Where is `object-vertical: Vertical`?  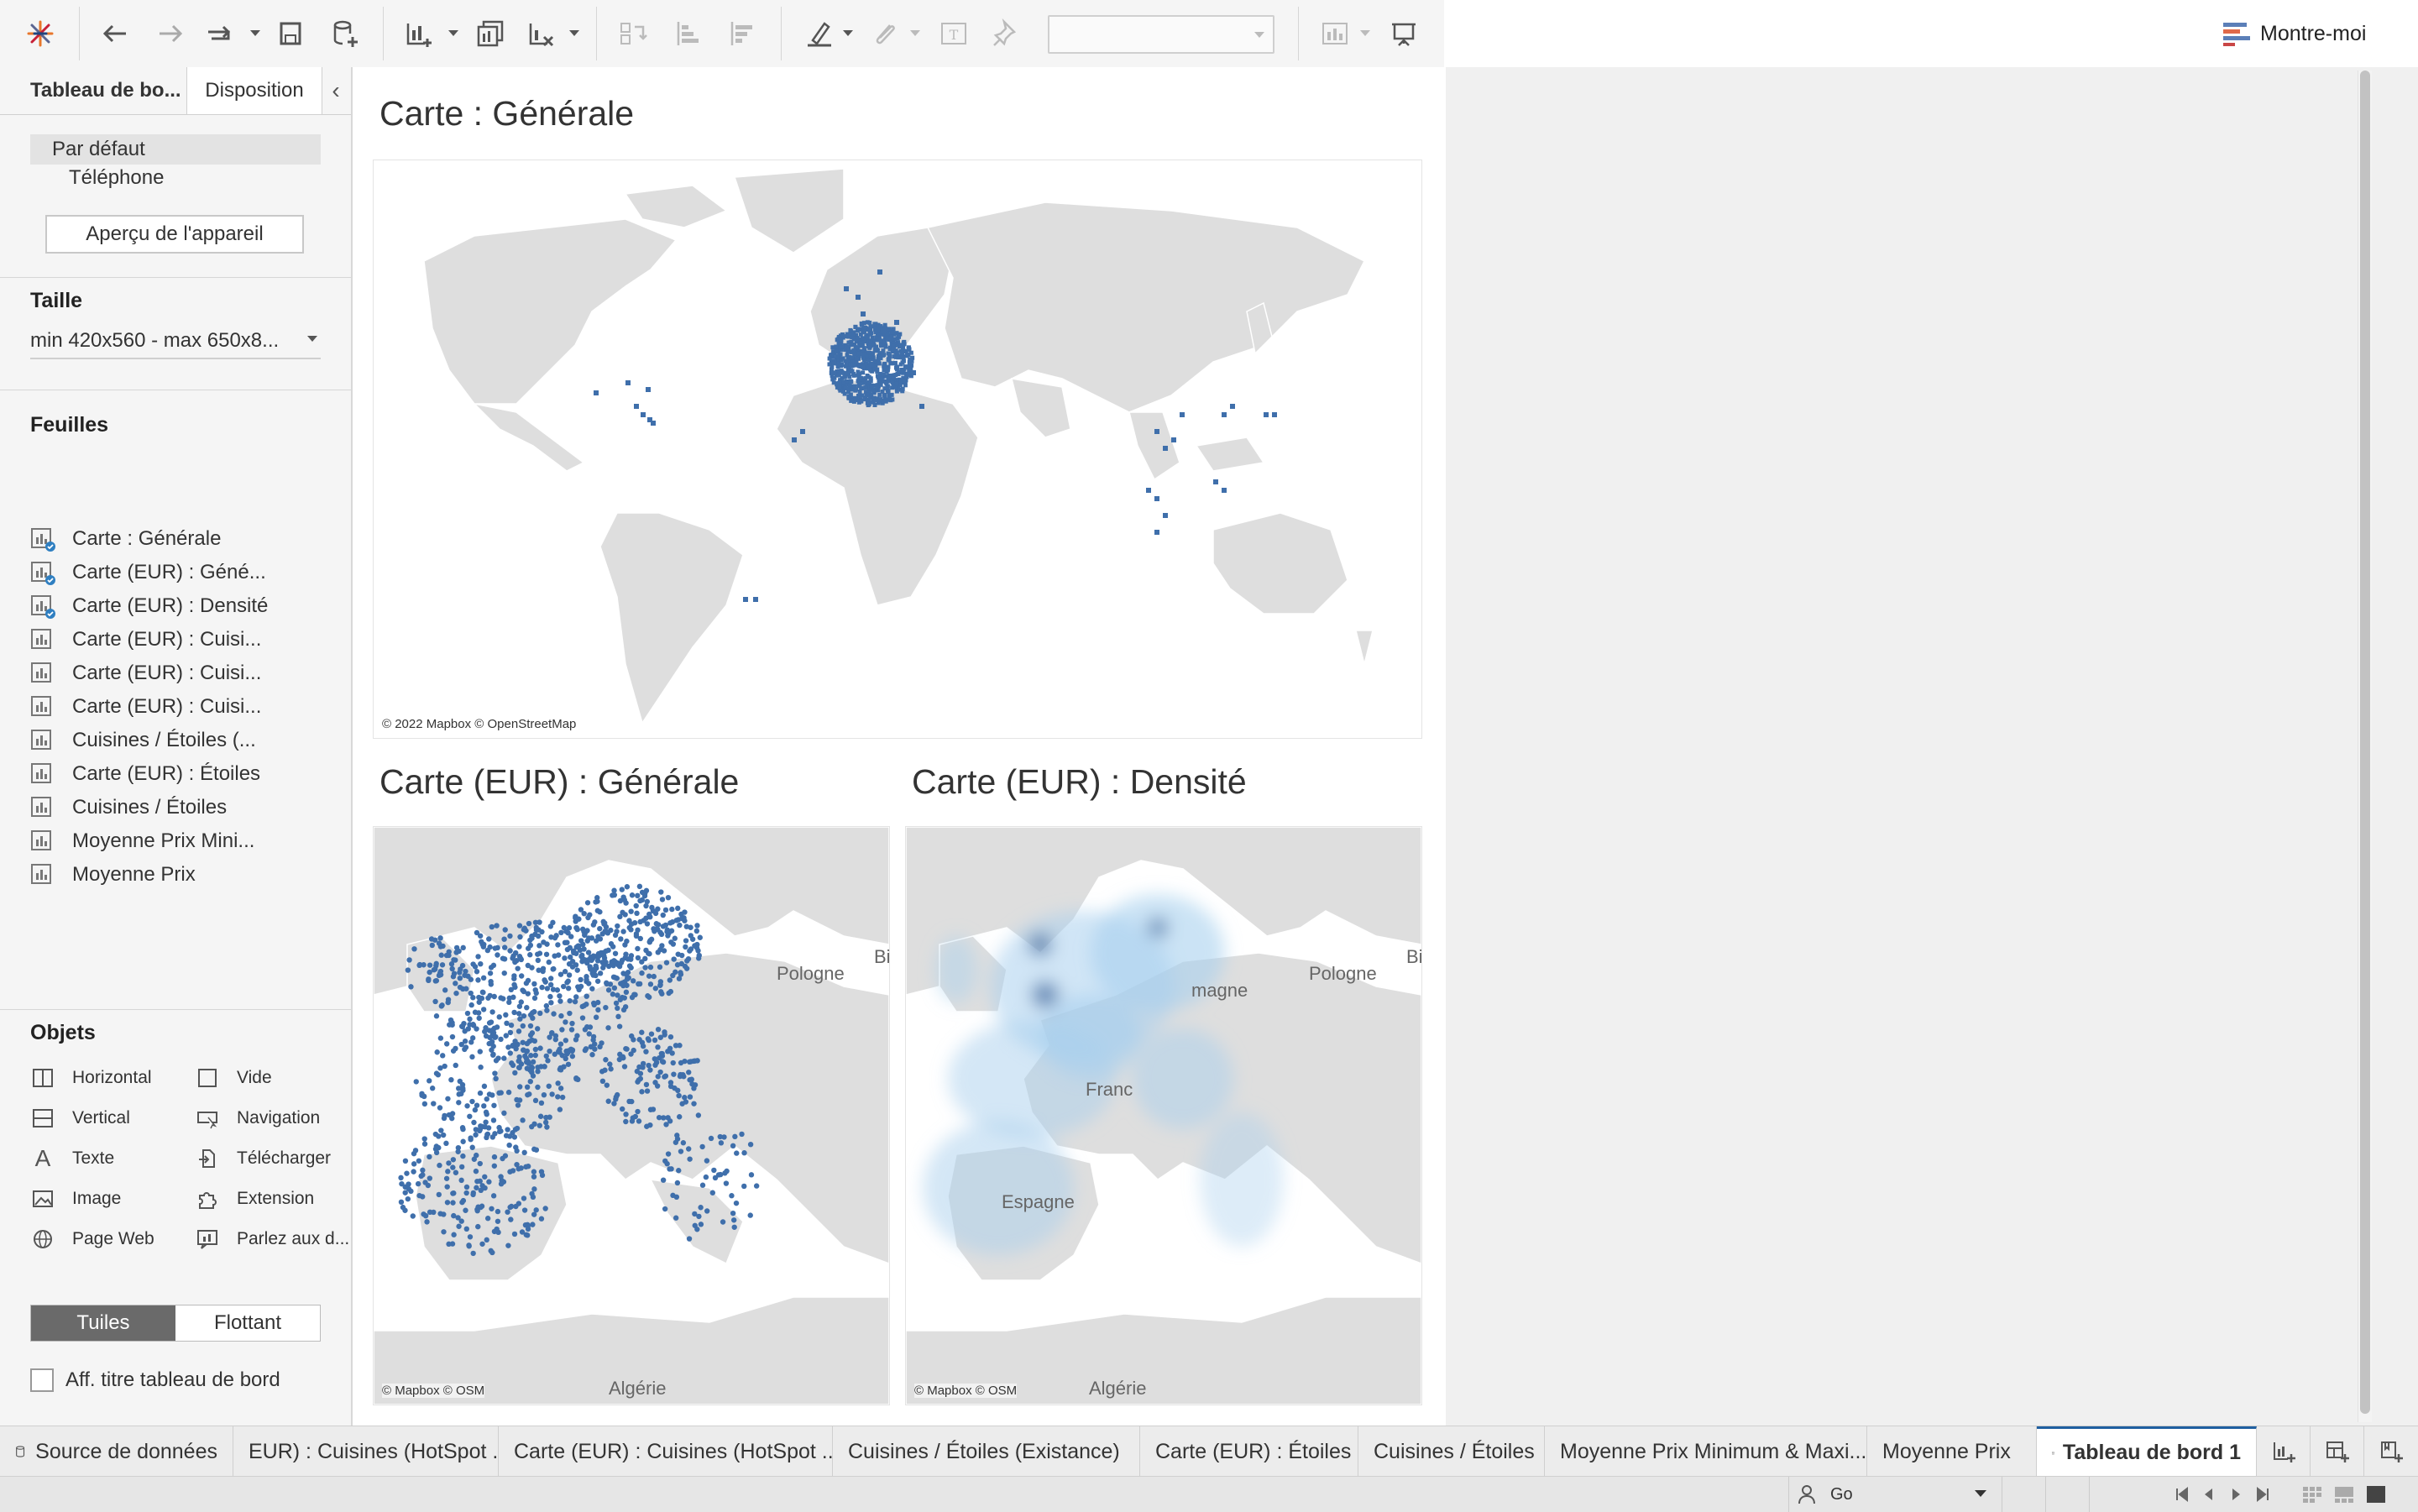 object-vertical: Vertical is located at coordinates (80, 1118).